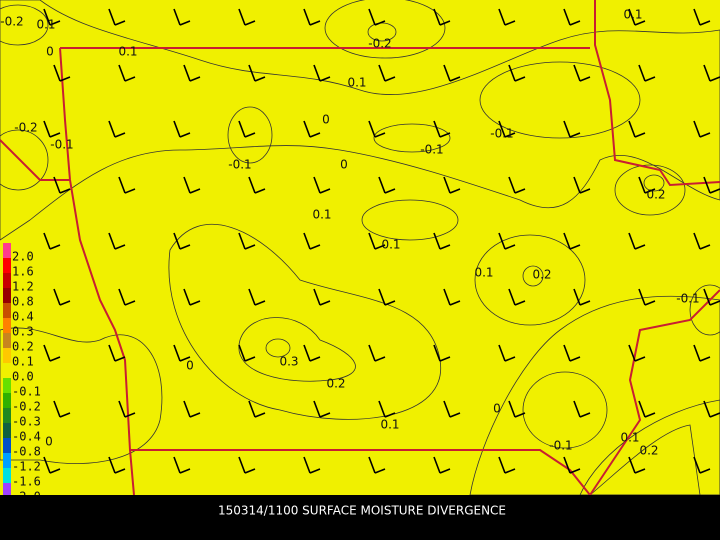  Describe the element at coordinates (26, 392) in the screenshot. I see `legend-label: -0.1` at that location.